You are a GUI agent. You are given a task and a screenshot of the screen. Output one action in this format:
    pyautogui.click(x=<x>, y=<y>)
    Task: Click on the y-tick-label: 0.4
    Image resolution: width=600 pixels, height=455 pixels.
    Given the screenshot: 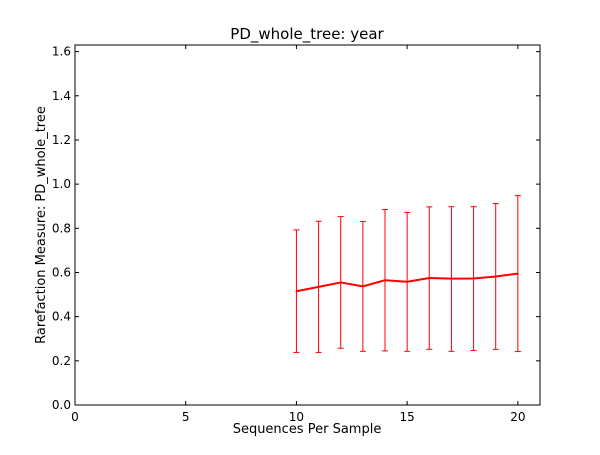 What is the action you would take?
    pyautogui.click(x=61, y=317)
    